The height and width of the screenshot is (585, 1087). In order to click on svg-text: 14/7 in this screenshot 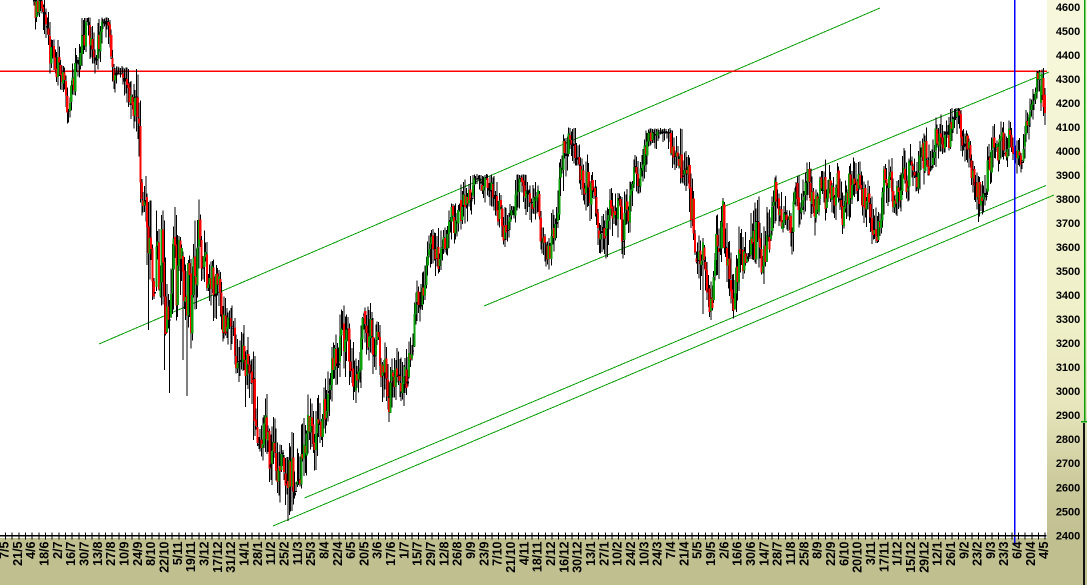, I will do `click(764, 553)`.